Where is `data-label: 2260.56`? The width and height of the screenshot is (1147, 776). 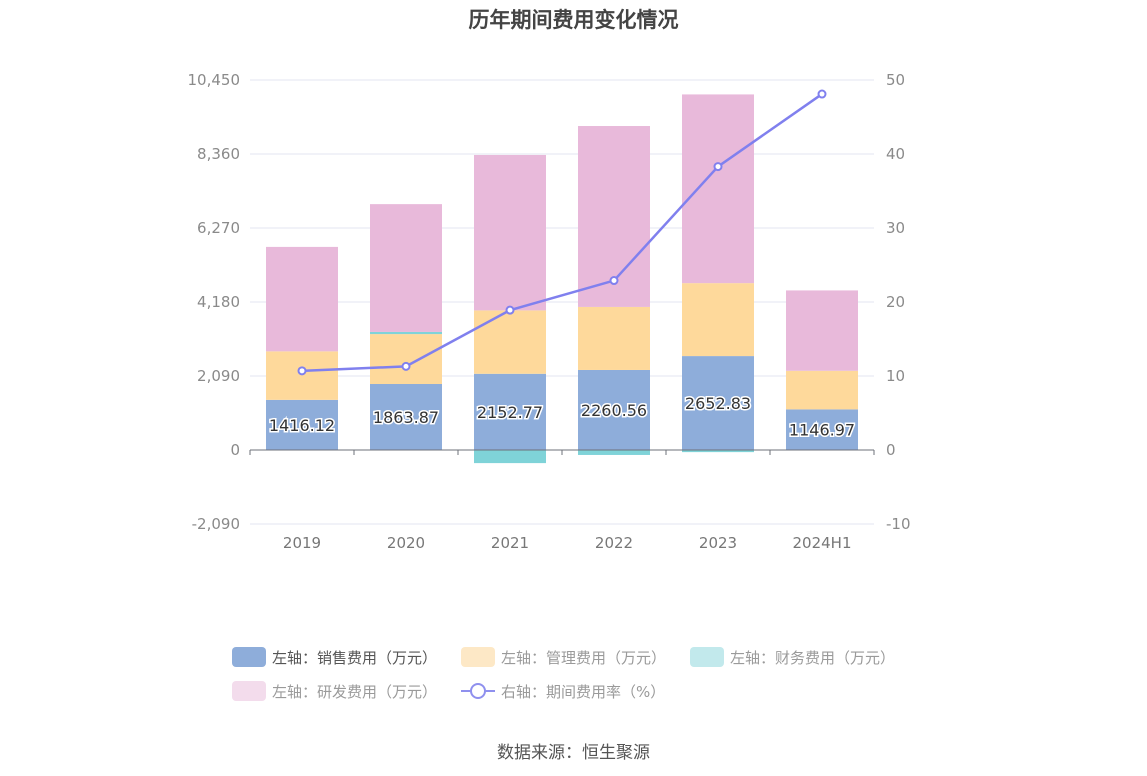 data-label: 2260.56 is located at coordinates (614, 410).